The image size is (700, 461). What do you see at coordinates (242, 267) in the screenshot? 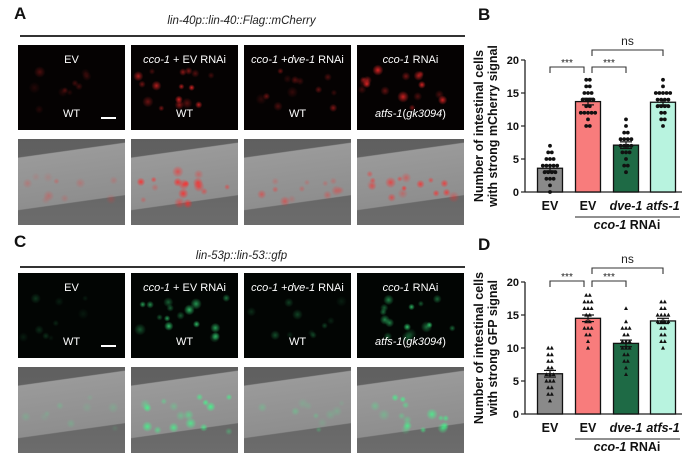
I see `panel-c-divider` at bounding box center [242, 267].